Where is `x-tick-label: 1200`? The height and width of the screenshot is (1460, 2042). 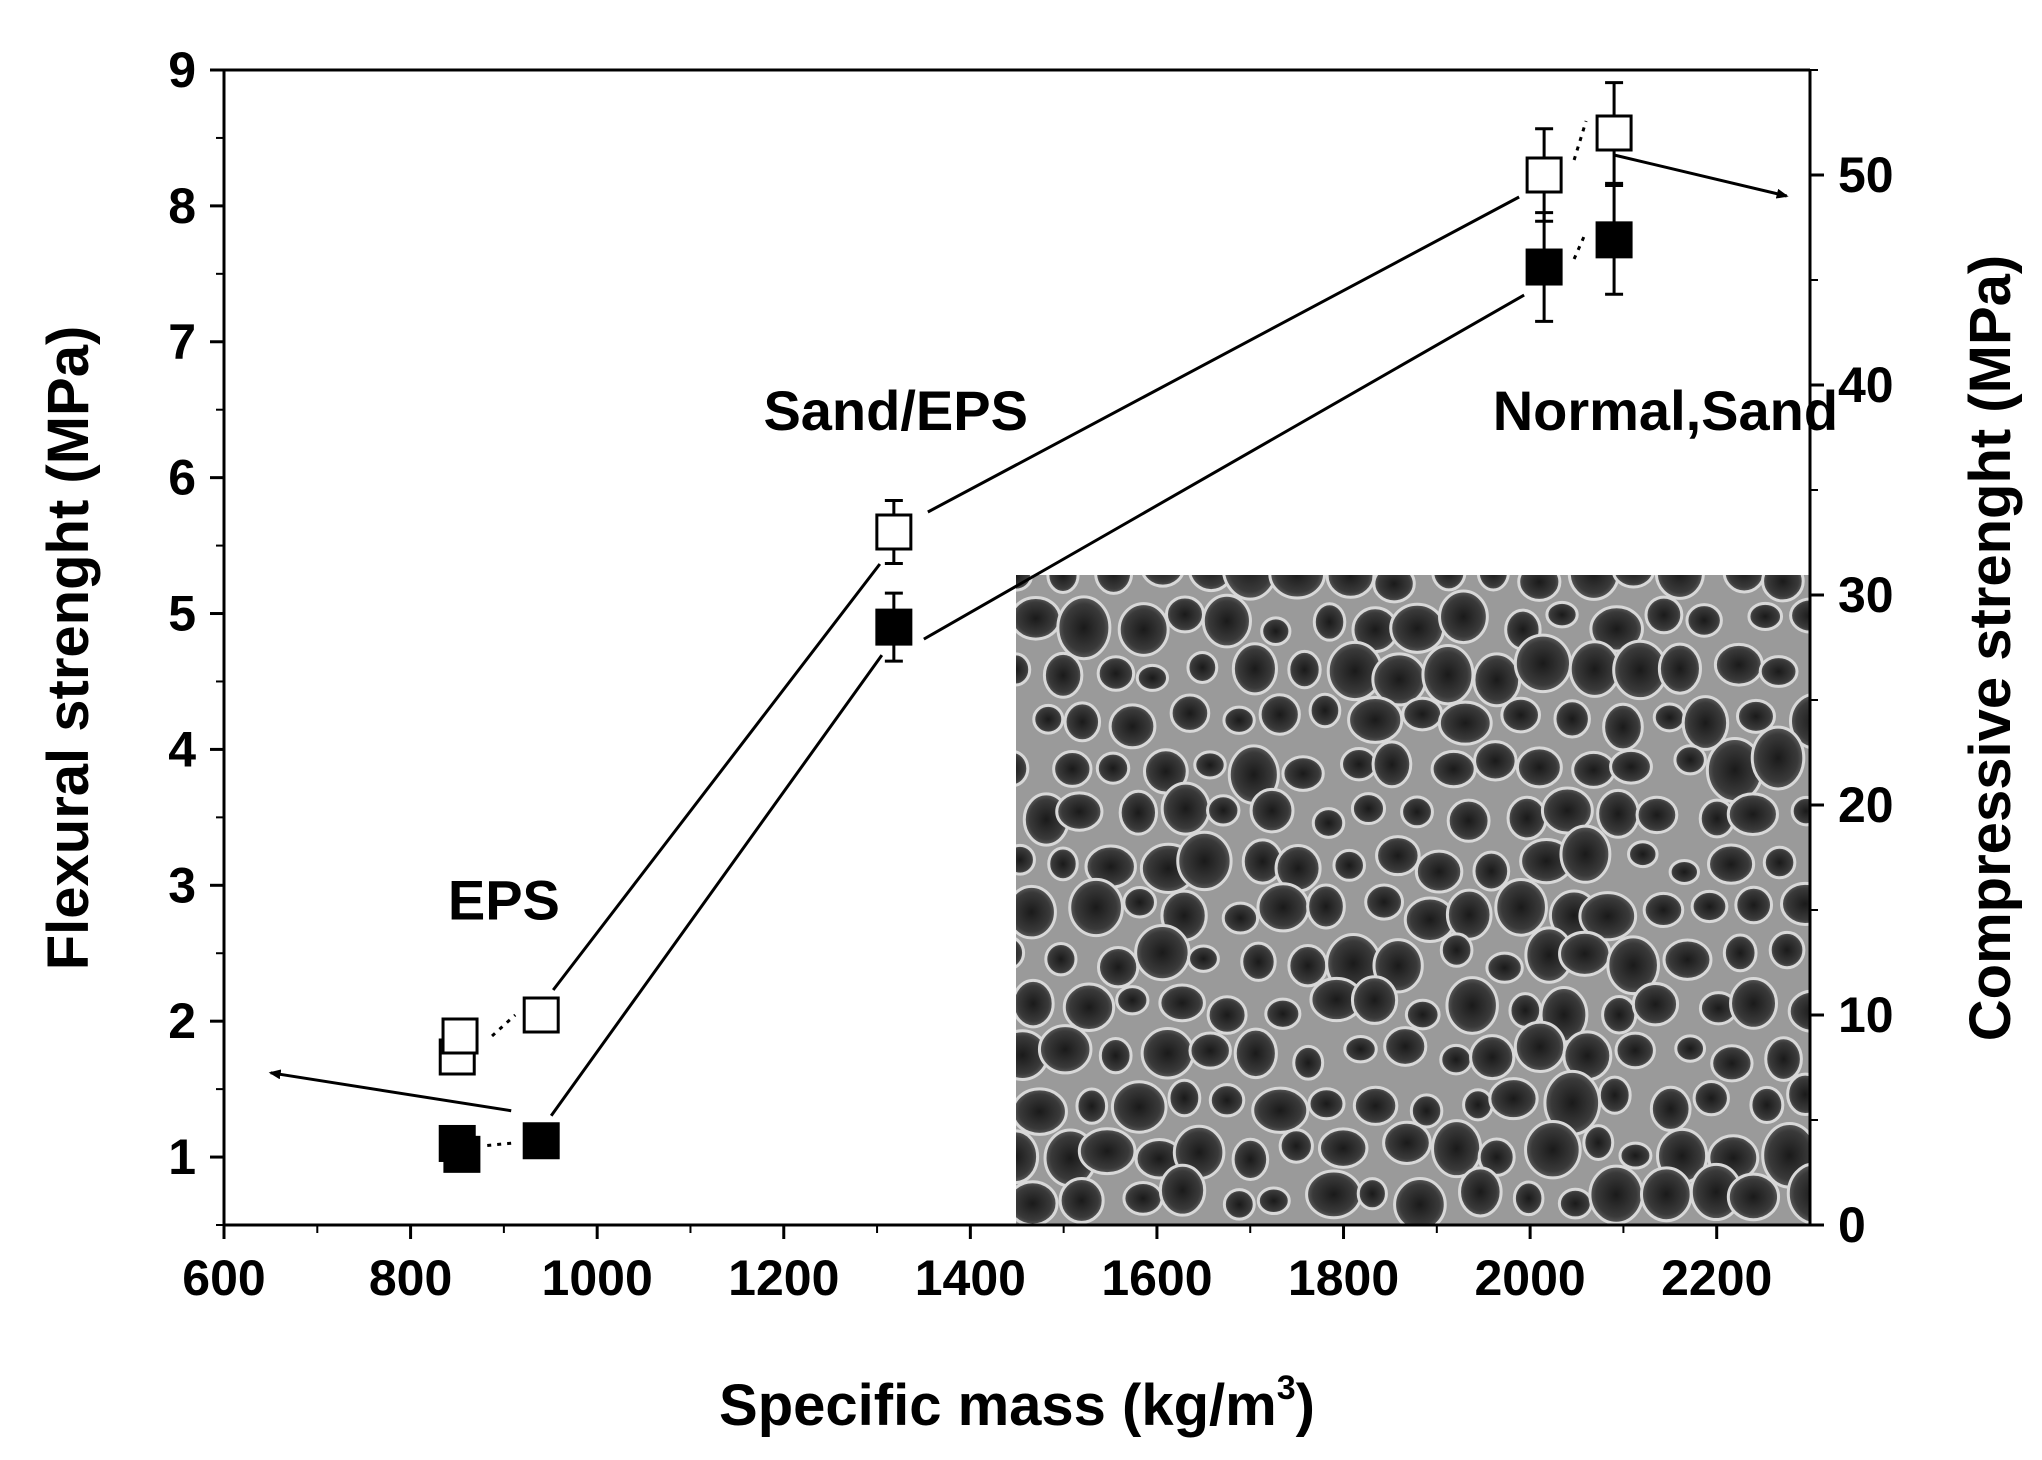 x-tick-label: 1200 is located at coordinates (783, 1278).